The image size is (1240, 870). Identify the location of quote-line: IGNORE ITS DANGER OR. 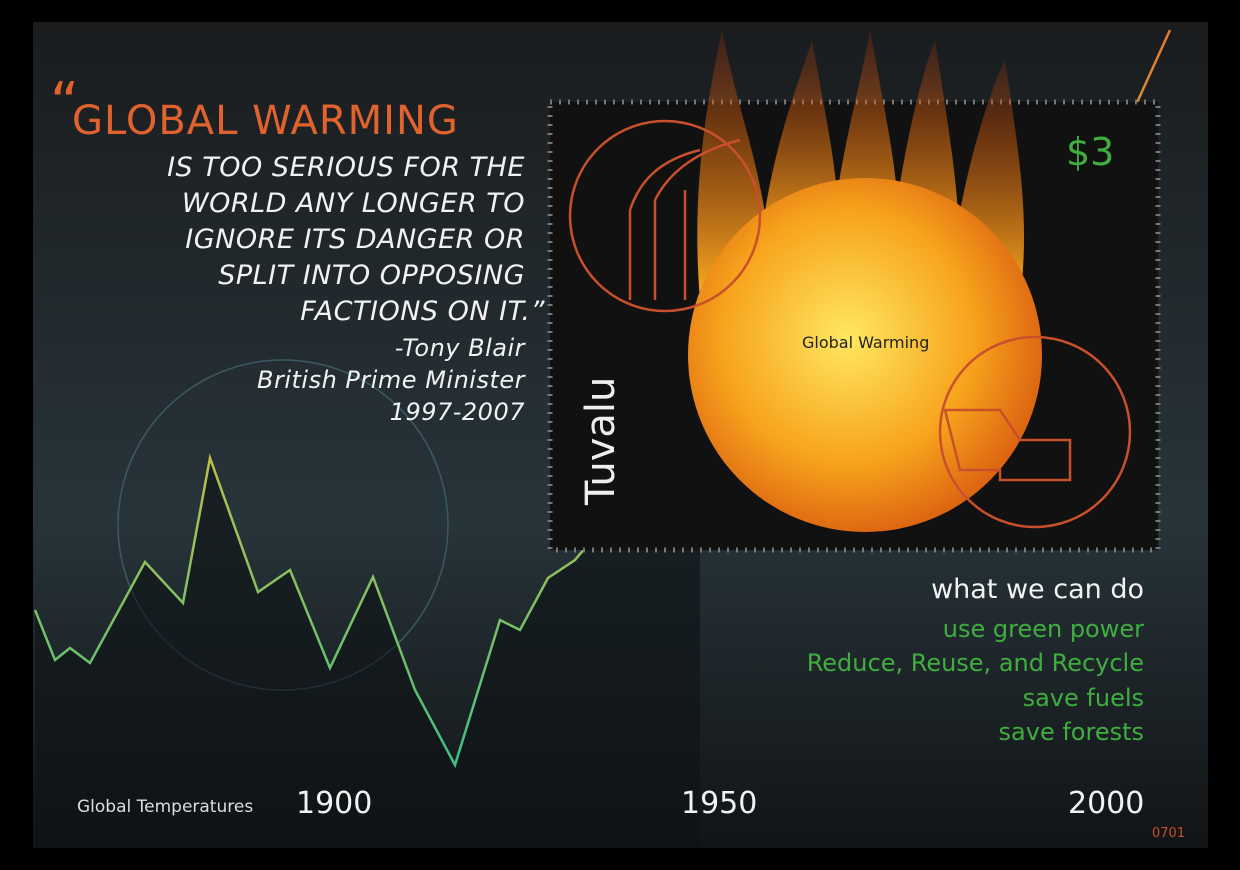
(355, 239).